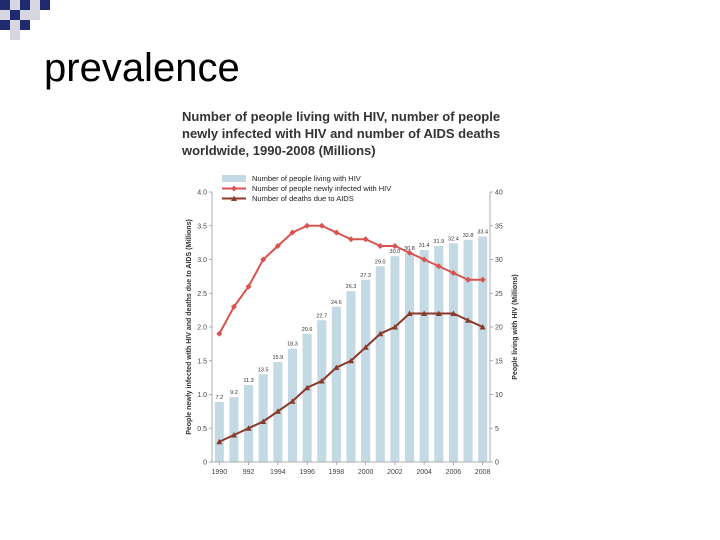 Image resolution: width=720 pixels, height=540 pixels. Describe the element at coordinates (497, 463) in the screenshot. I see `right-tick-label-0: 0` at that location.